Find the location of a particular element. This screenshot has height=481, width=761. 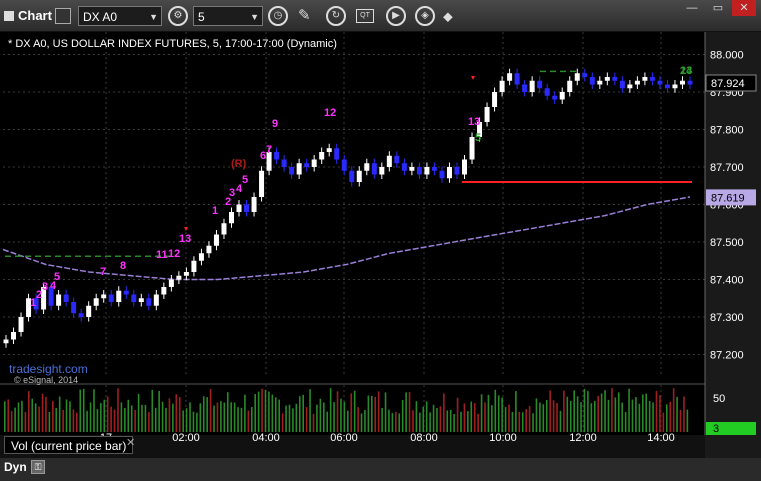

x-tick-label: 08:00 is located at coordinates (424, 438).